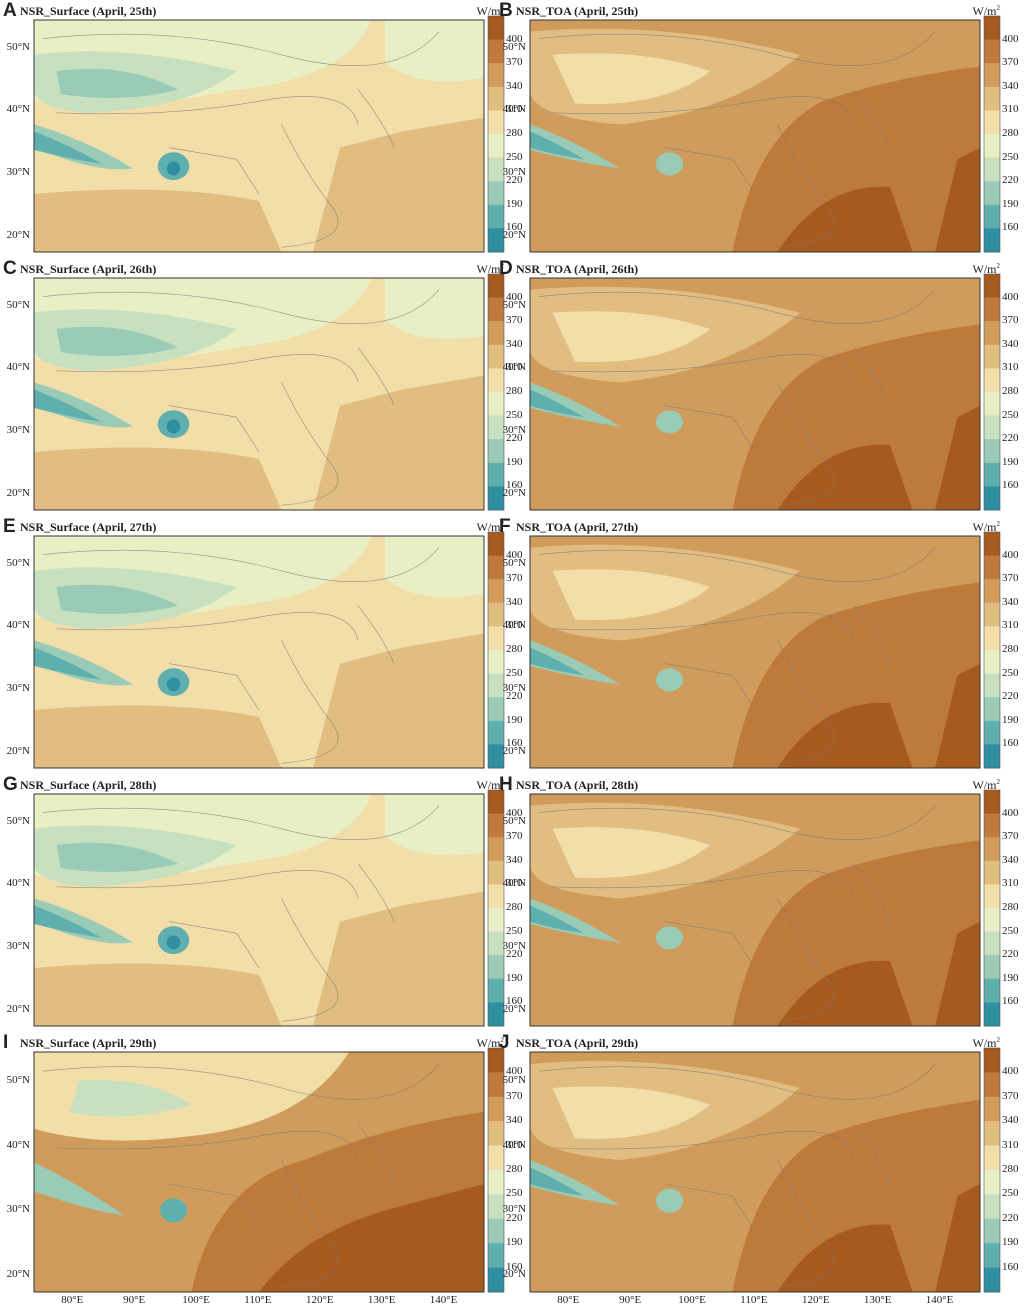 Image resolution: width=1024 pixels, height=1306 pixels. What do you see at coordinates (10, 268) in the screenshot?
I see `panel-letter: C` at bounding box center [10, 268].